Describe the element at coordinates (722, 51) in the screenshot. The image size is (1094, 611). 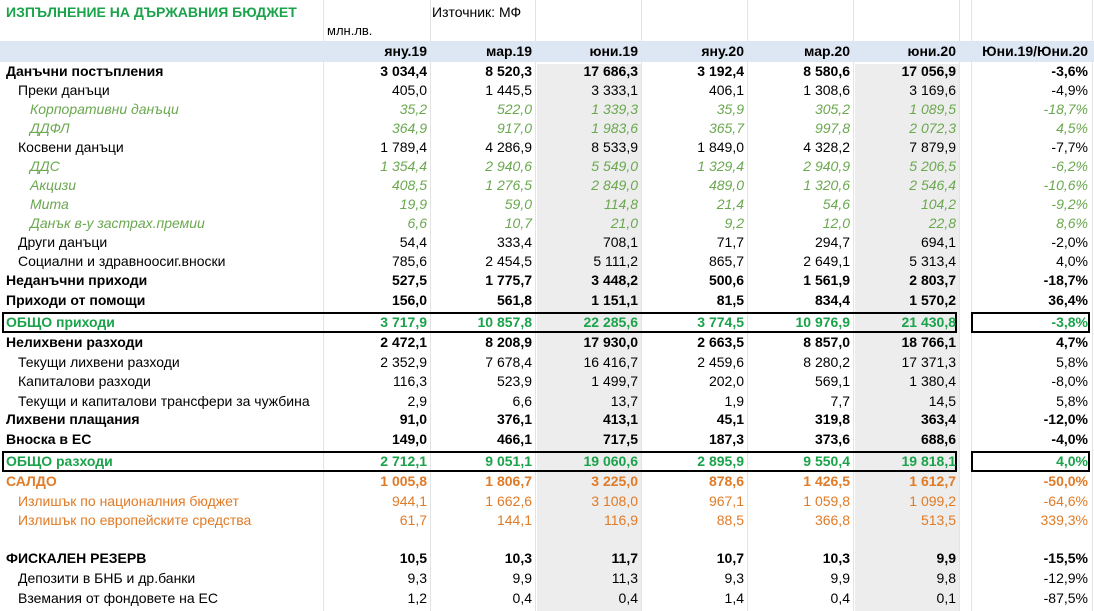
I see `column-header: яну.20` at that location.